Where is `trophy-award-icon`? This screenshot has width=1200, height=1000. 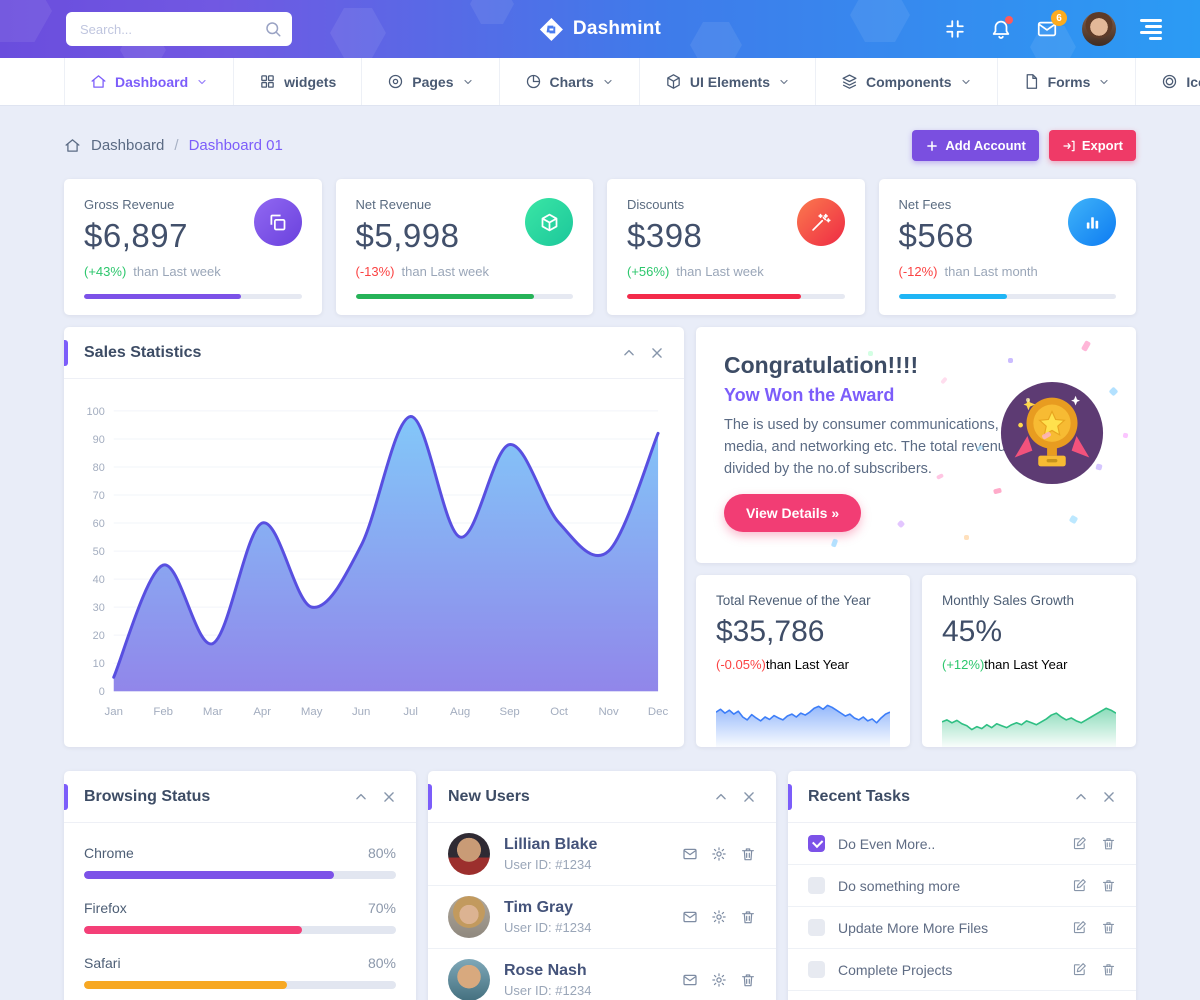
trophy-award-icon is located at coordinates (1052, 433).